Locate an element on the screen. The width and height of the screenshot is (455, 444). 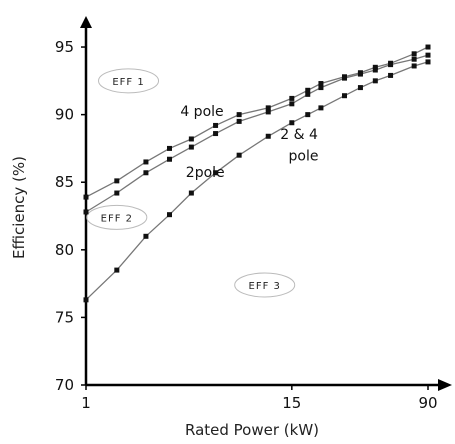
x-axis-title: Rated Power (kW) is located at coordinates (252, 430).